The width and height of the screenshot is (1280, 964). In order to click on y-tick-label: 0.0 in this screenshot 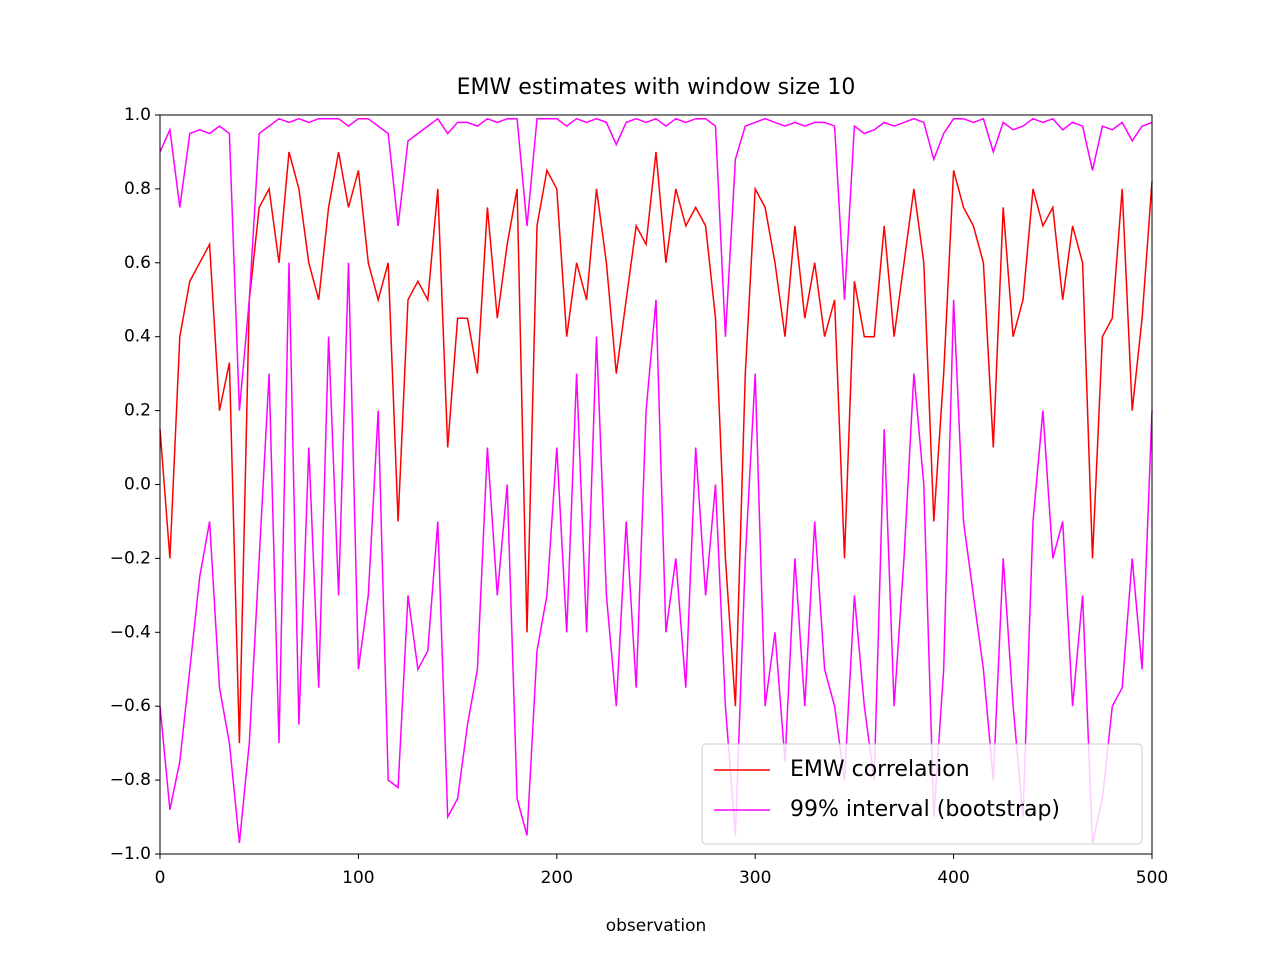, I will do `click(137, 485)`.